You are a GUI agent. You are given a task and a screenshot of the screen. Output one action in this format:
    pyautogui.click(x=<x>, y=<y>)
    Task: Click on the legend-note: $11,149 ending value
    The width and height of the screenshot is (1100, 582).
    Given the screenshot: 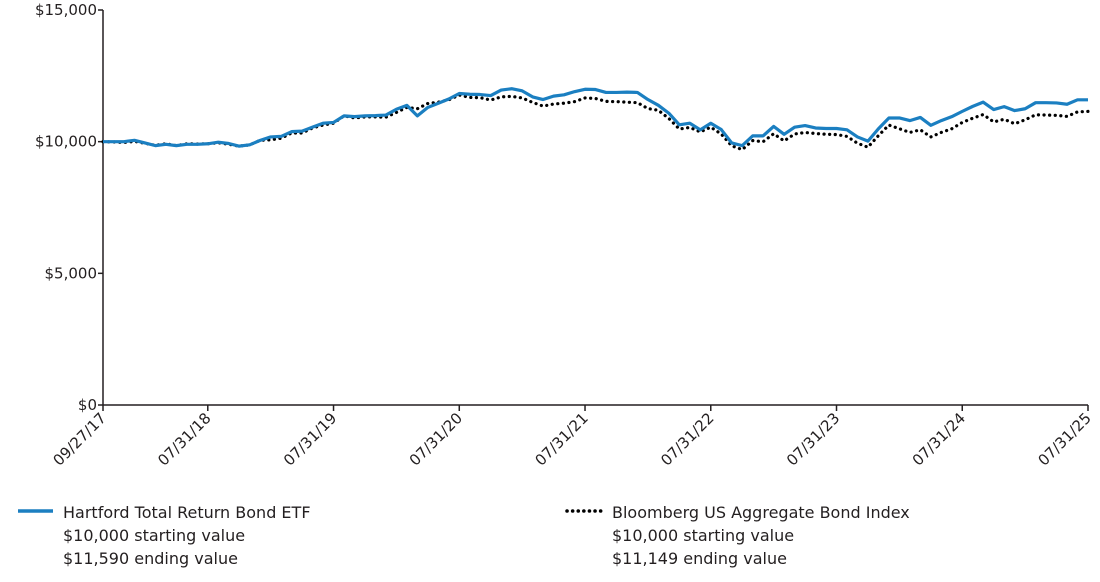 What is the action you would take?
    pyautogui.click(x=699, y=558)
    